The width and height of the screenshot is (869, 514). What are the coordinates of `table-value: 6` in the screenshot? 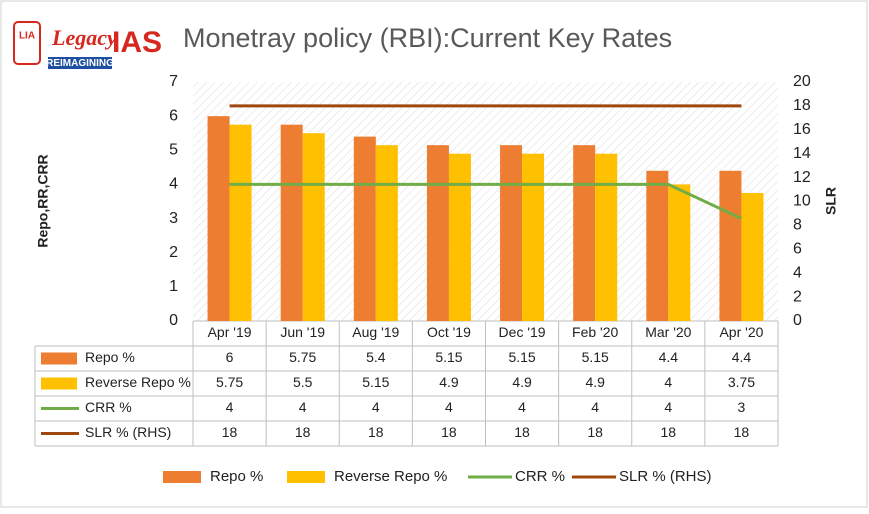 It's located at (230, 357).